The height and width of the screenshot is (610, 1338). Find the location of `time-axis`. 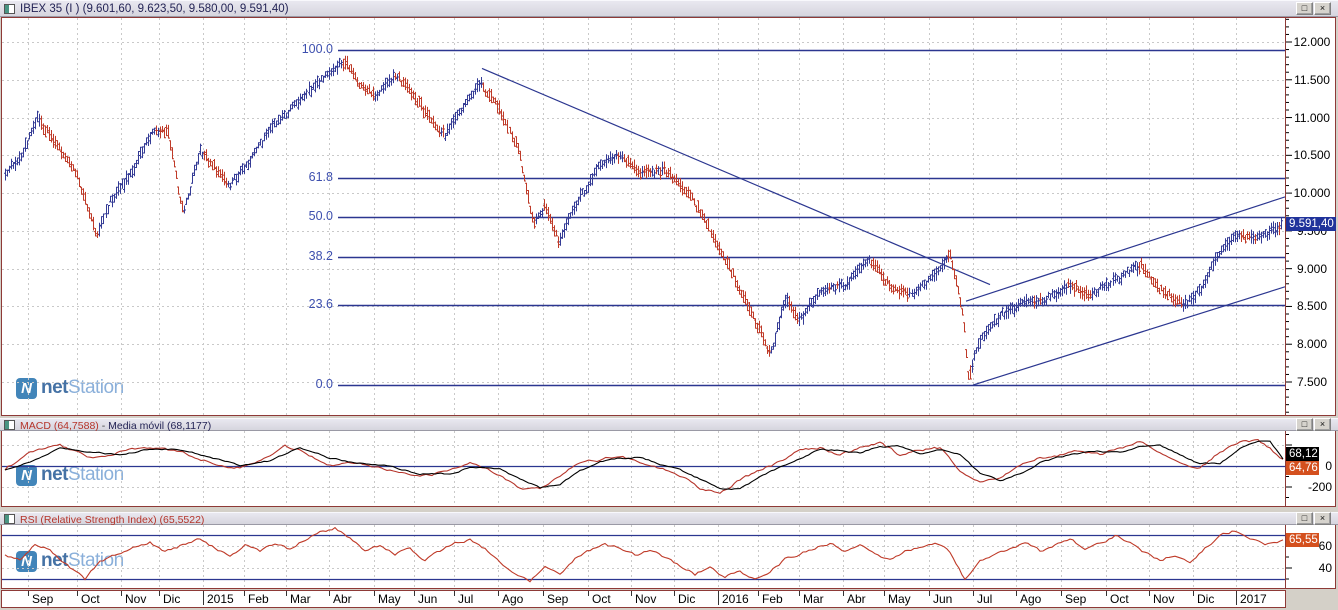

time-axis is located at coordinates (643, 599).